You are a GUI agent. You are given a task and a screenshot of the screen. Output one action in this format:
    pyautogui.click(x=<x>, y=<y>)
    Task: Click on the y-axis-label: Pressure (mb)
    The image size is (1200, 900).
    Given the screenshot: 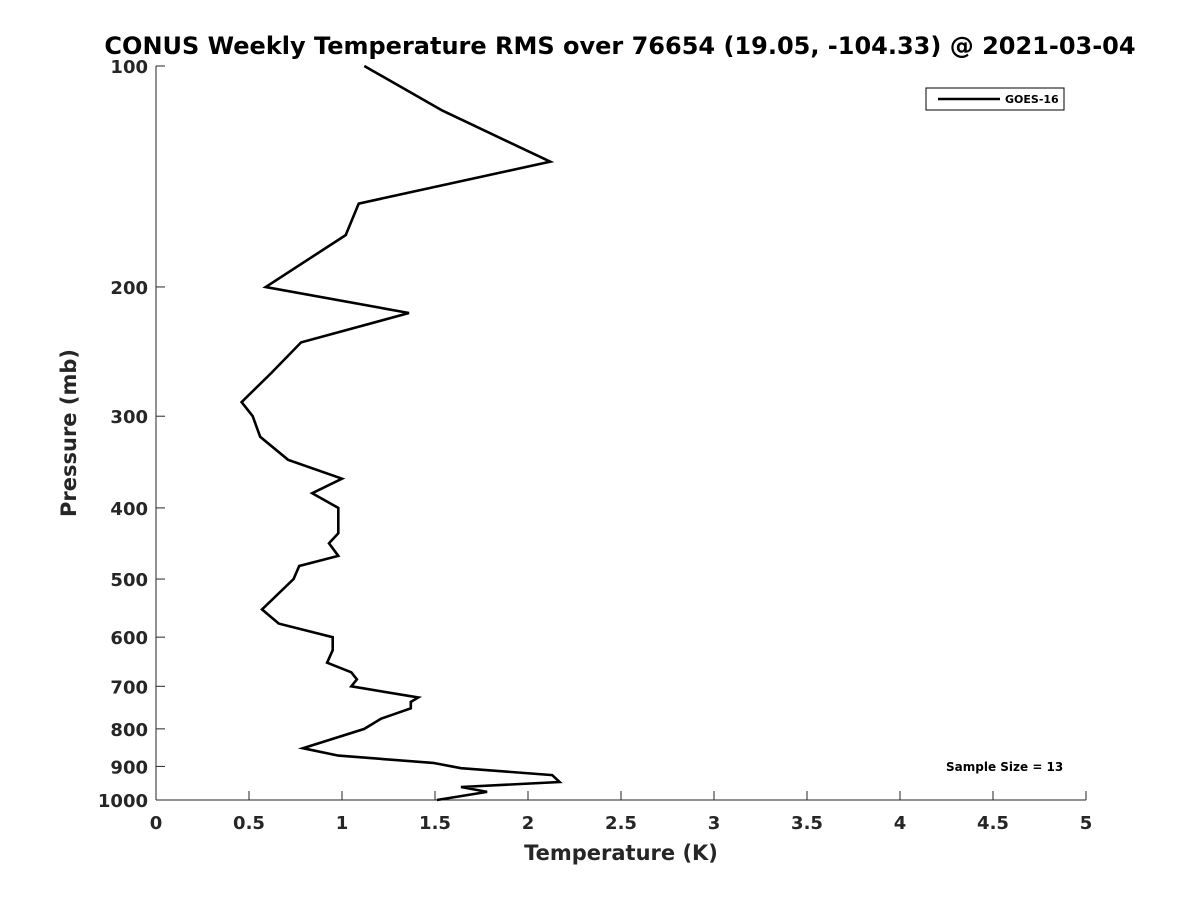 What is the action you would take?
    pyautogui.click(x=69, y=433)
    